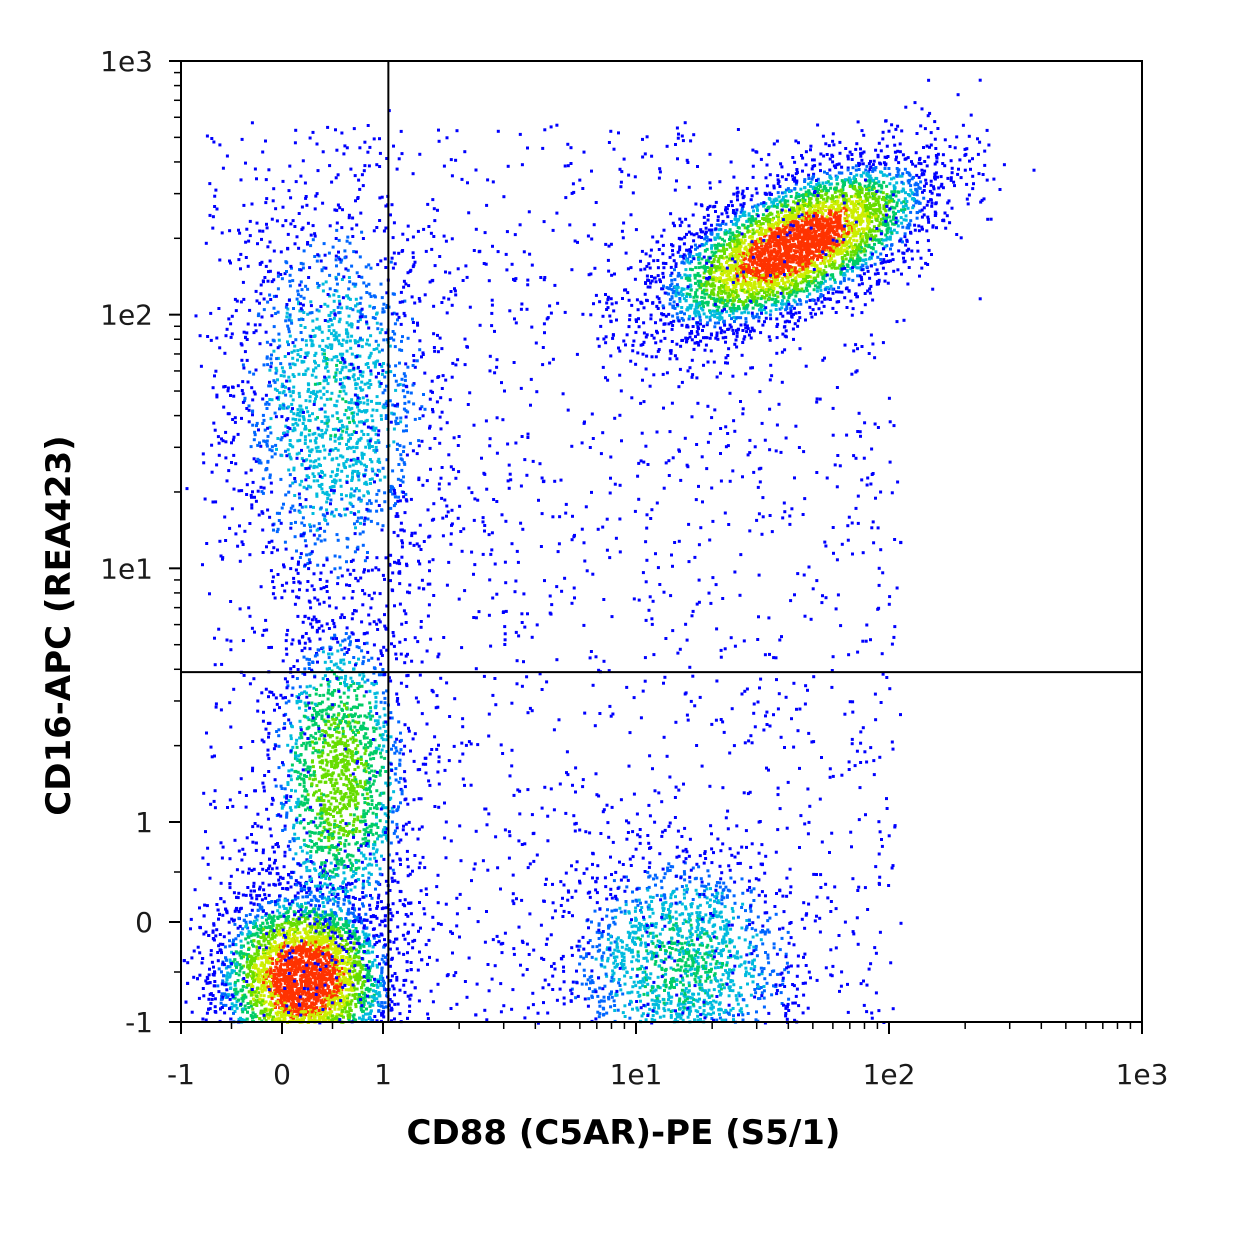 The width and height of the screenshot is (1250, 1250). I want to click on x-tick-label: 1e1, so click(636, 1074).